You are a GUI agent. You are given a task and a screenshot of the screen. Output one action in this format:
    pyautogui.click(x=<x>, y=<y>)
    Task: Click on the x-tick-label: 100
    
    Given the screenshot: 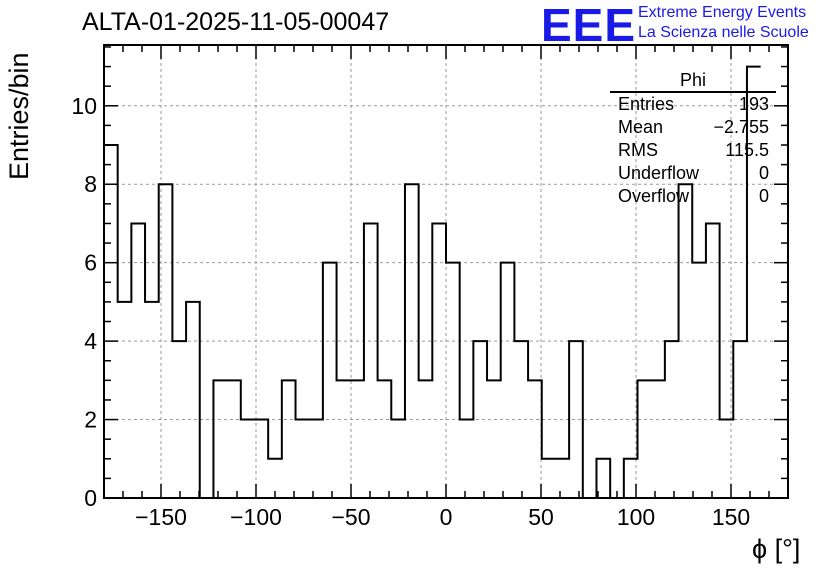 What is the action you would take?
    pyautogui.click(x=636, y=517)
    